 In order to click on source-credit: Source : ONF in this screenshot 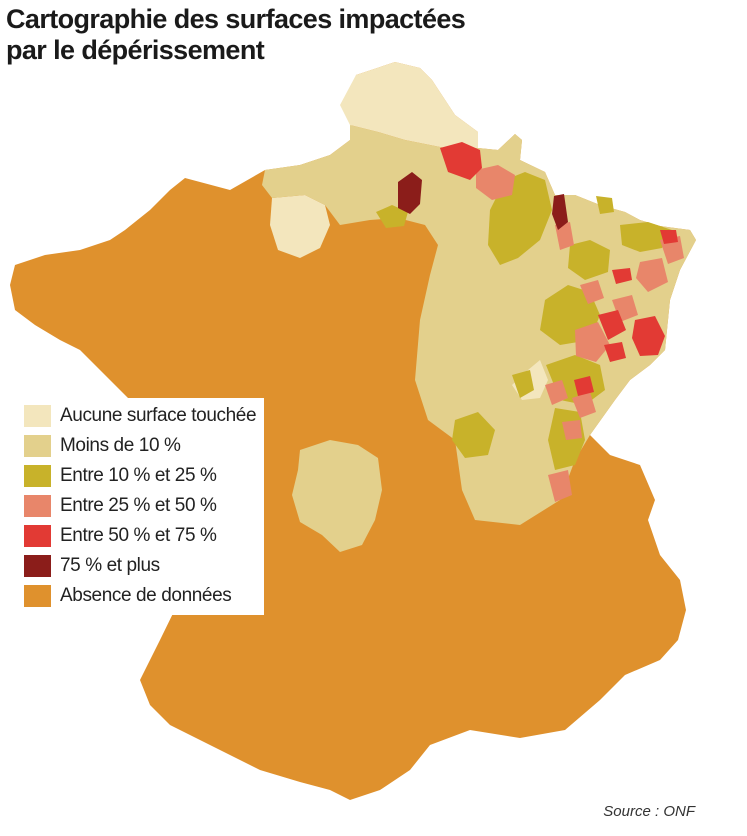, I will do `click(649, 811)`.